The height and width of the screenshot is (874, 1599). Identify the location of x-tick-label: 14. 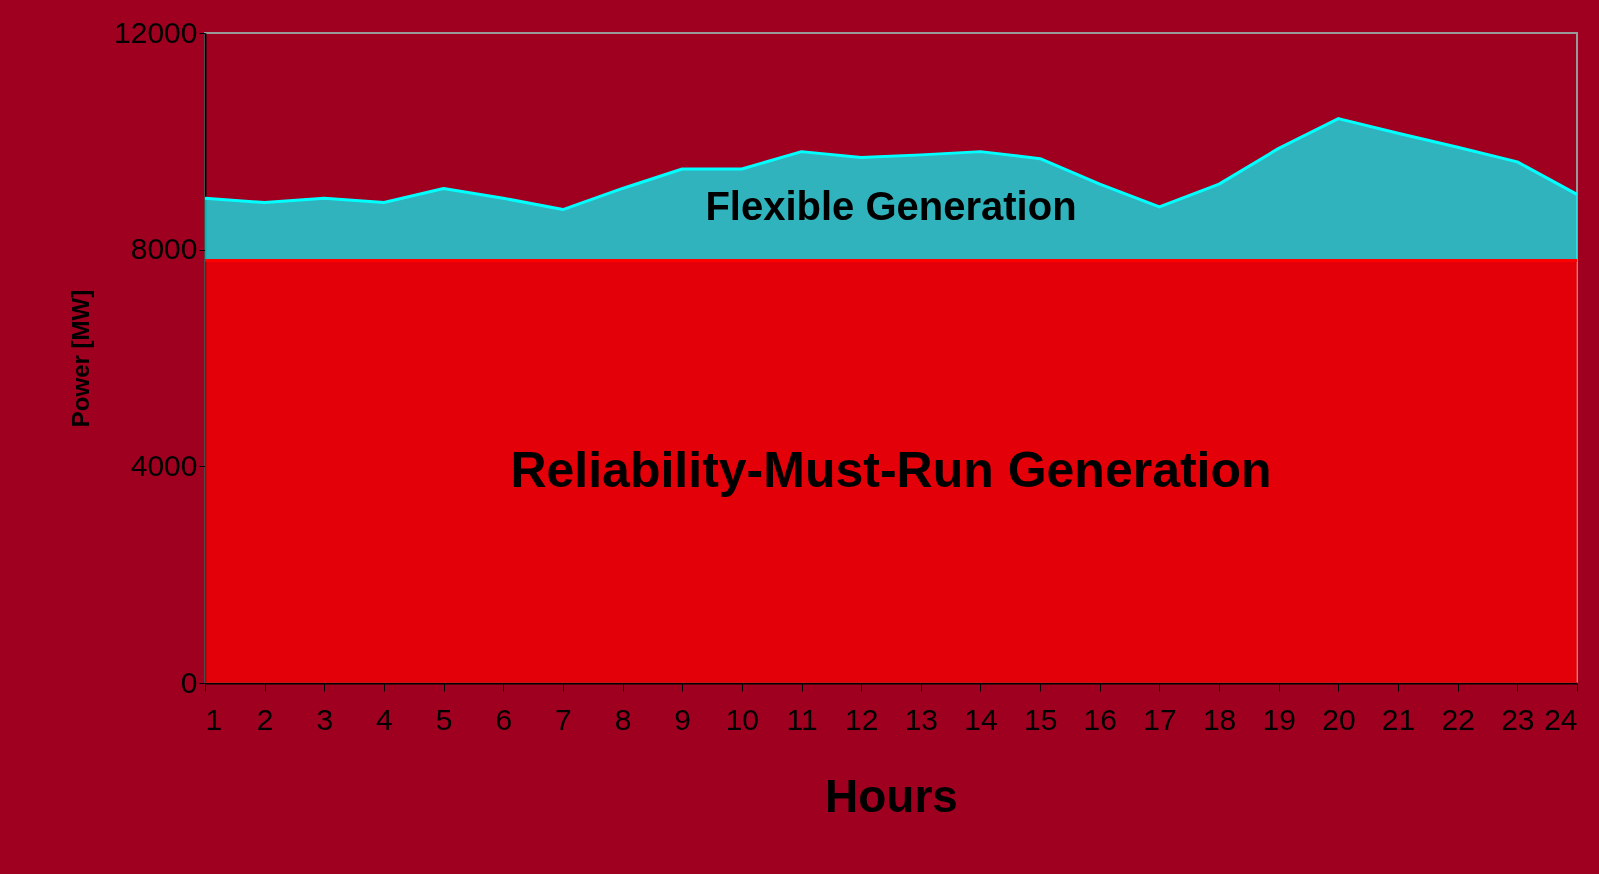
(981, 719).